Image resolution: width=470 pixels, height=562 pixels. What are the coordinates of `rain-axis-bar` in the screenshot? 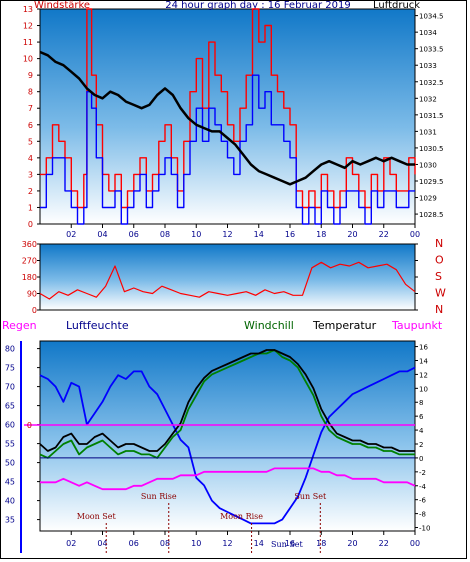 It's located at (21, 447).